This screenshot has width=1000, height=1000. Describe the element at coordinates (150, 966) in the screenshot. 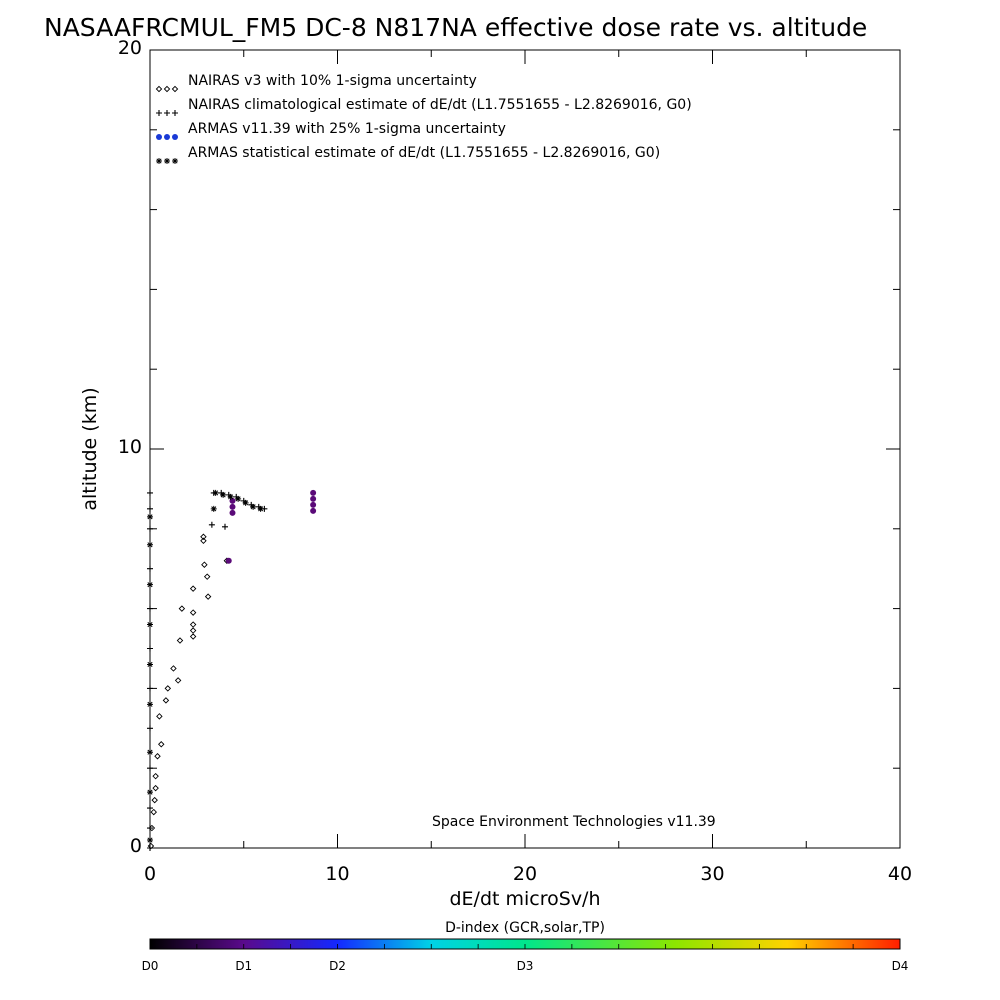

I see `colorbar-label: D0` at that location.